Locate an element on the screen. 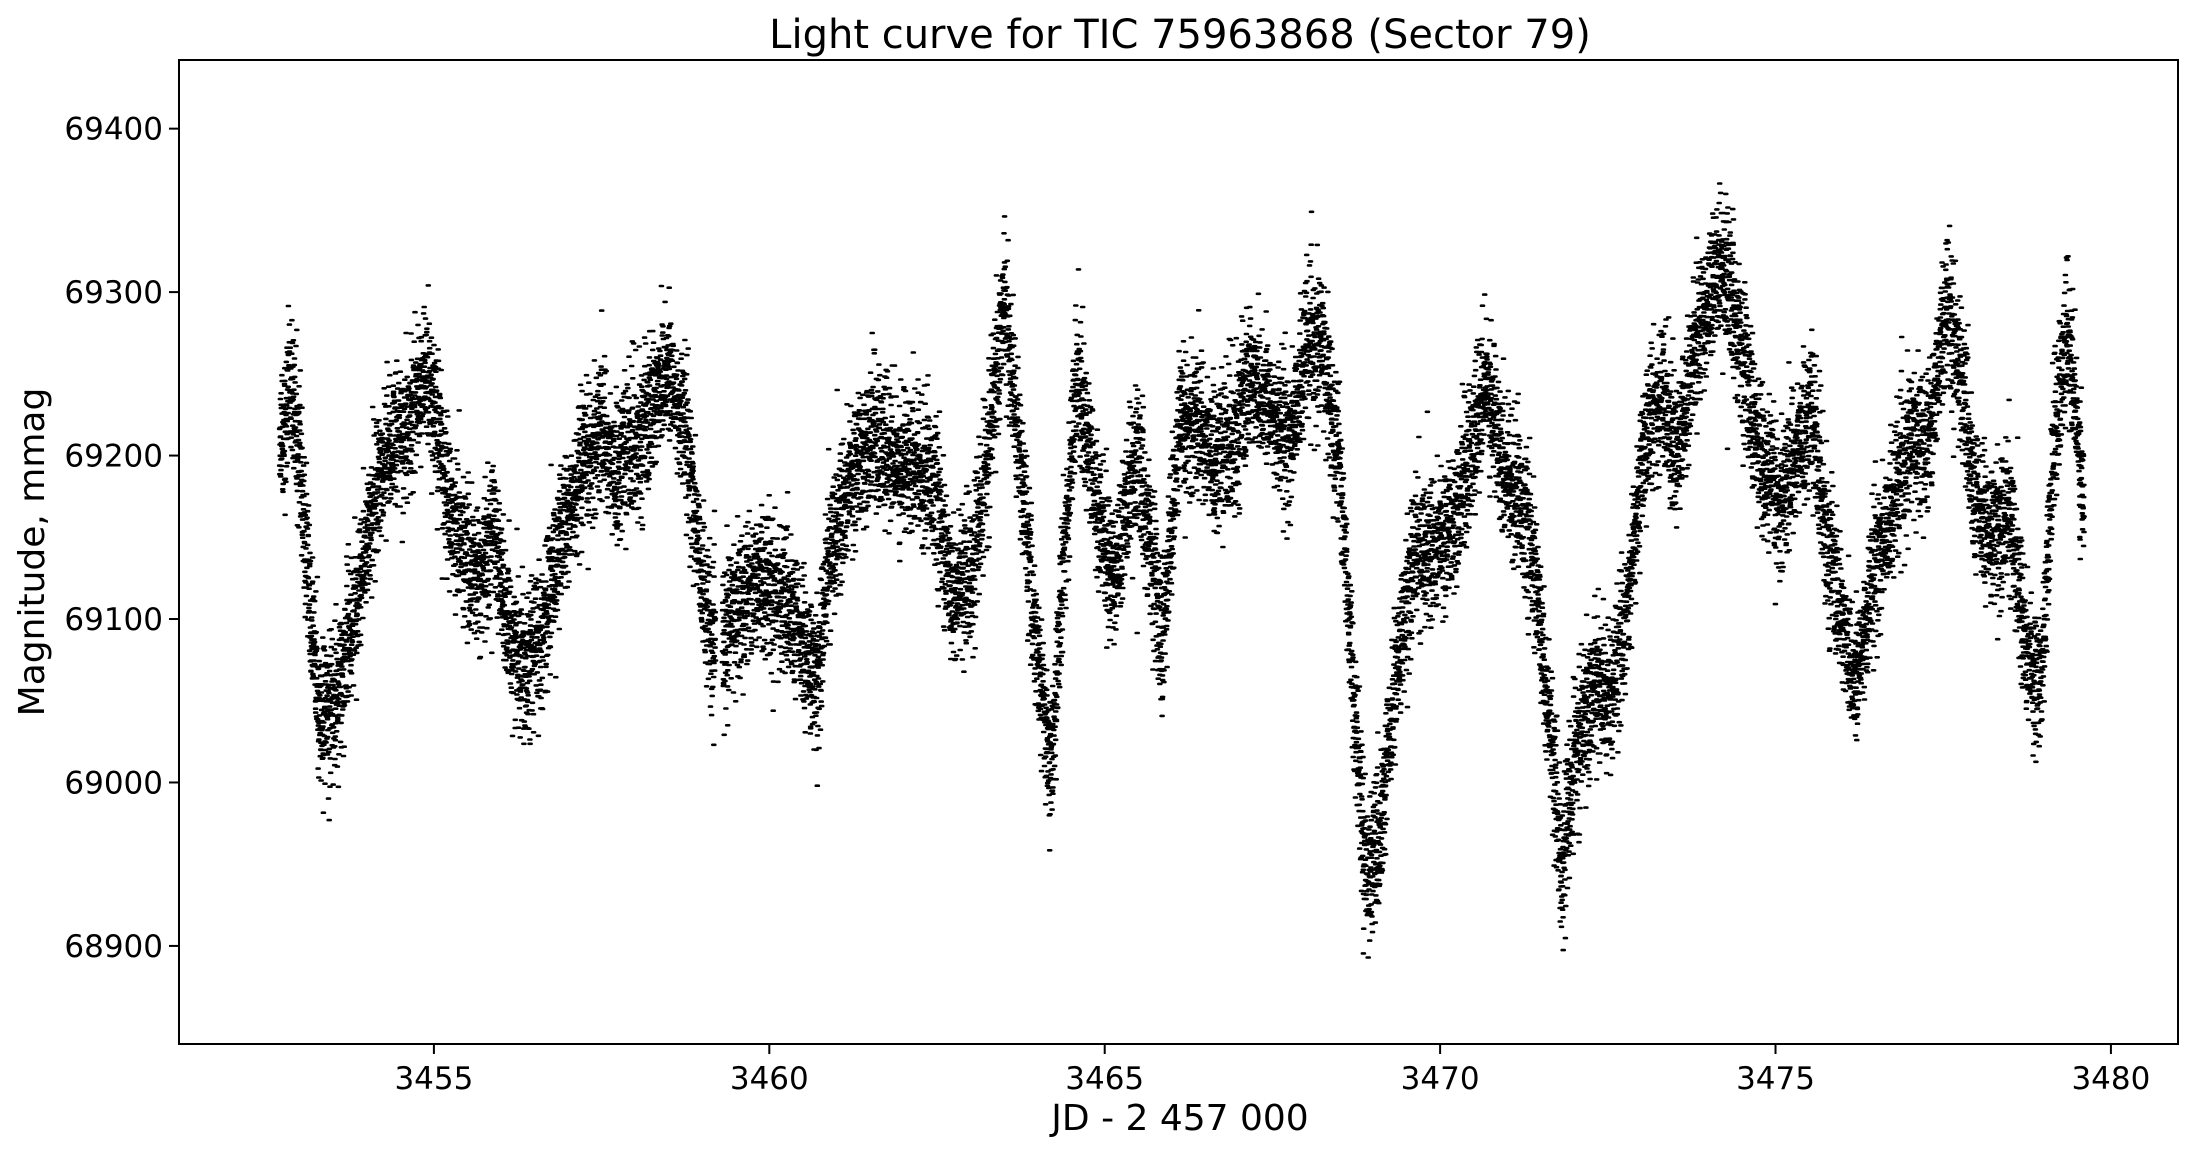 Image resolution: width=2198 pixels, height=1152 pixels. y-tick-label: 69300 is located at coordinates (113, 293).